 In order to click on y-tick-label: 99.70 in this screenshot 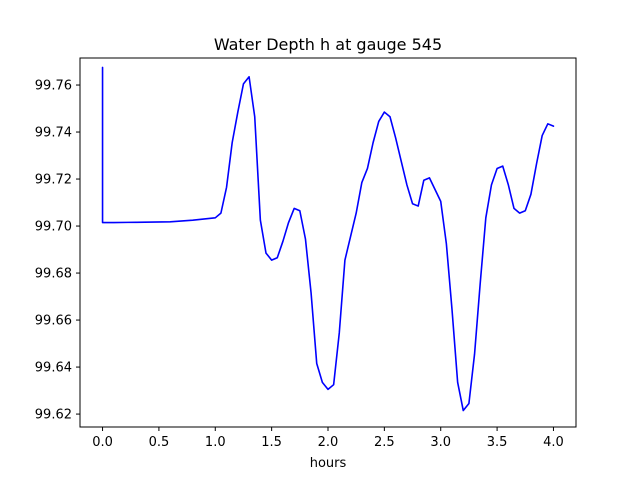, I will do `click(53, 227)`.